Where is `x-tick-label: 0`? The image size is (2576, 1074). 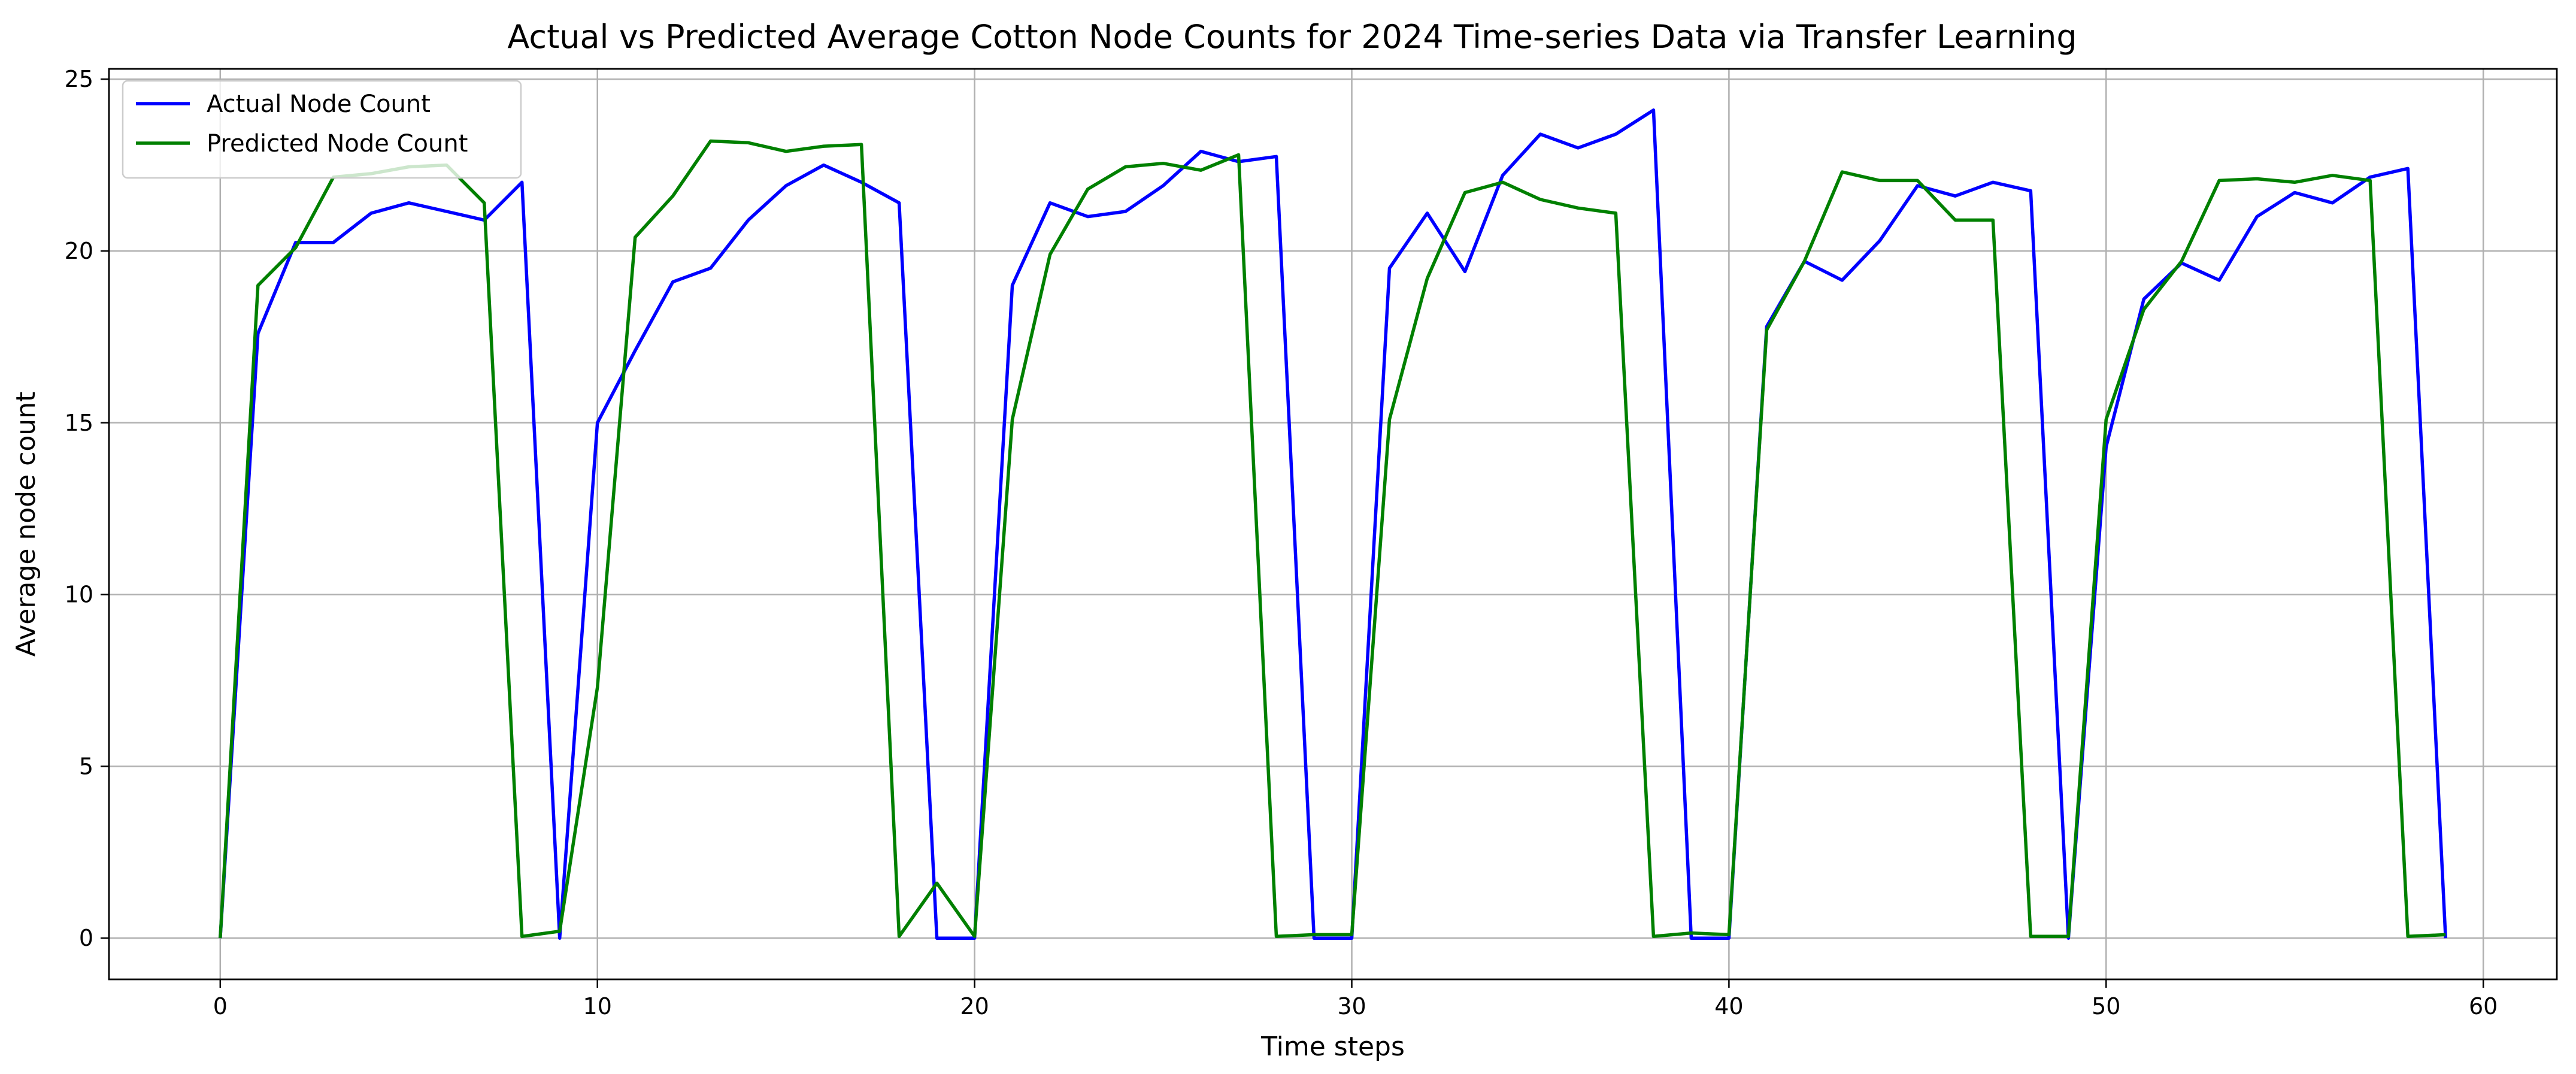
x-tick-label: 0 is located at coordinates (220, 1006).